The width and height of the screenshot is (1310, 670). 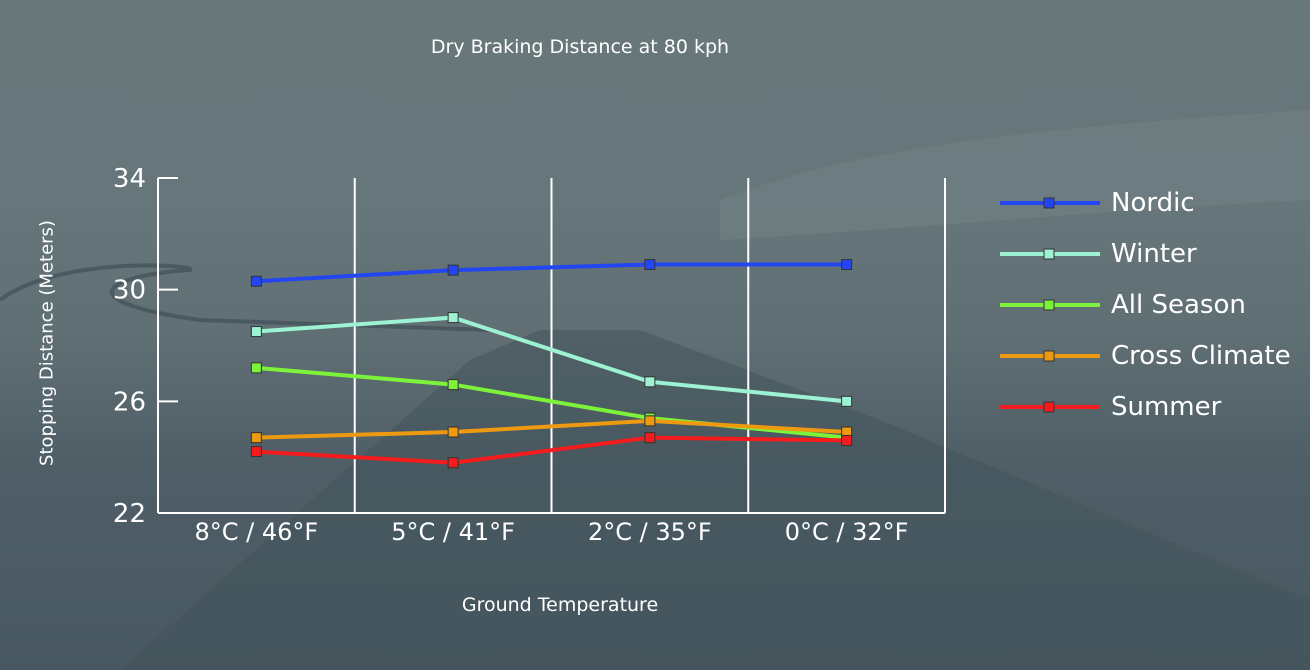 I want to click on legend-label: Cross Climate, so click(x=1201, y=355).